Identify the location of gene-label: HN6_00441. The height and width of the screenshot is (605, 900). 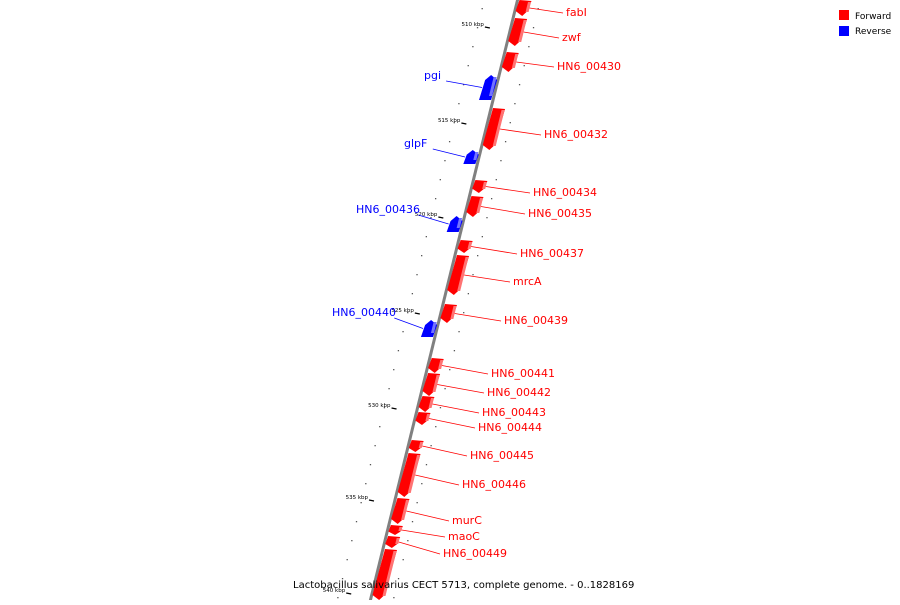
(523, 373).